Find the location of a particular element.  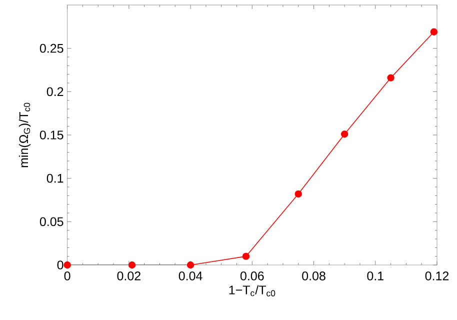

x-tick-label: 0.08 is located at coordinates (314, 276).